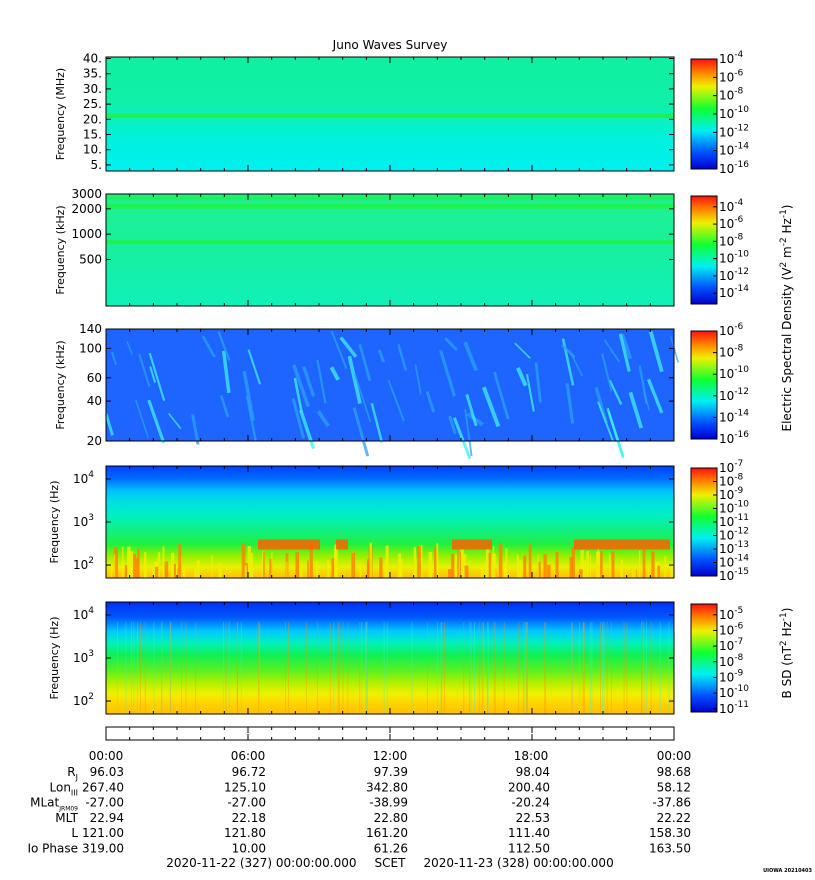  Describe the element at coordinates (249, 849) in the screenshot. I see `ephemeris-value: 10.00` at that location.